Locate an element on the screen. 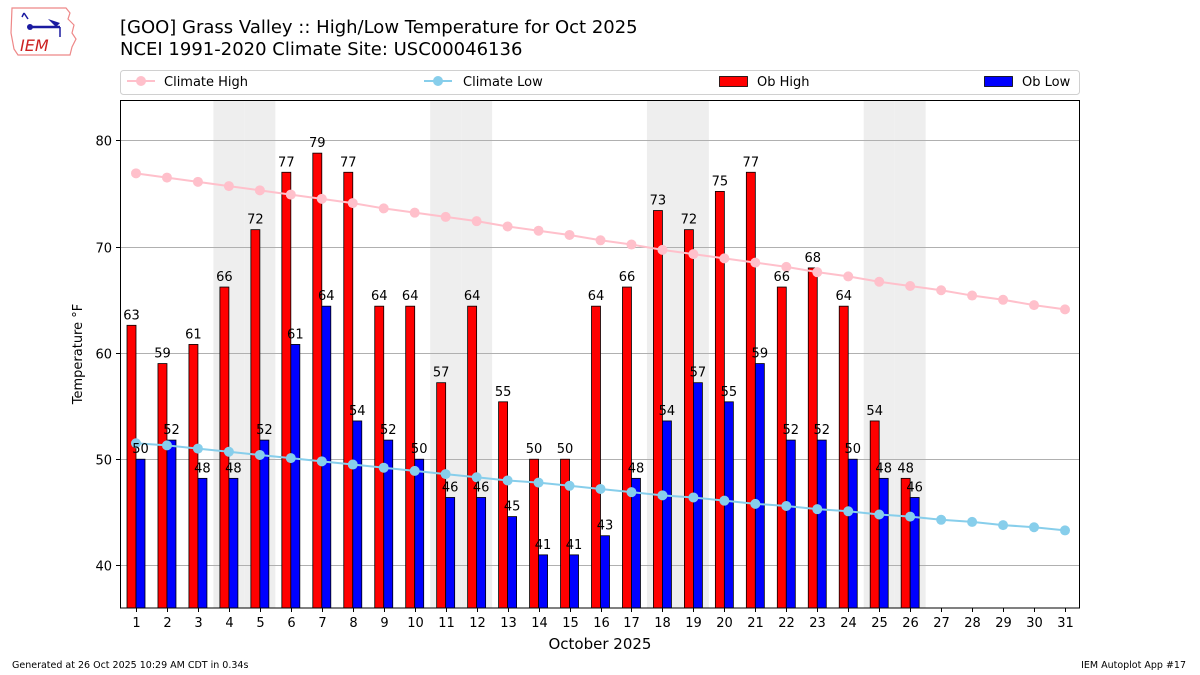  x-tick-label: 8 is located at coordinates (353, 623).